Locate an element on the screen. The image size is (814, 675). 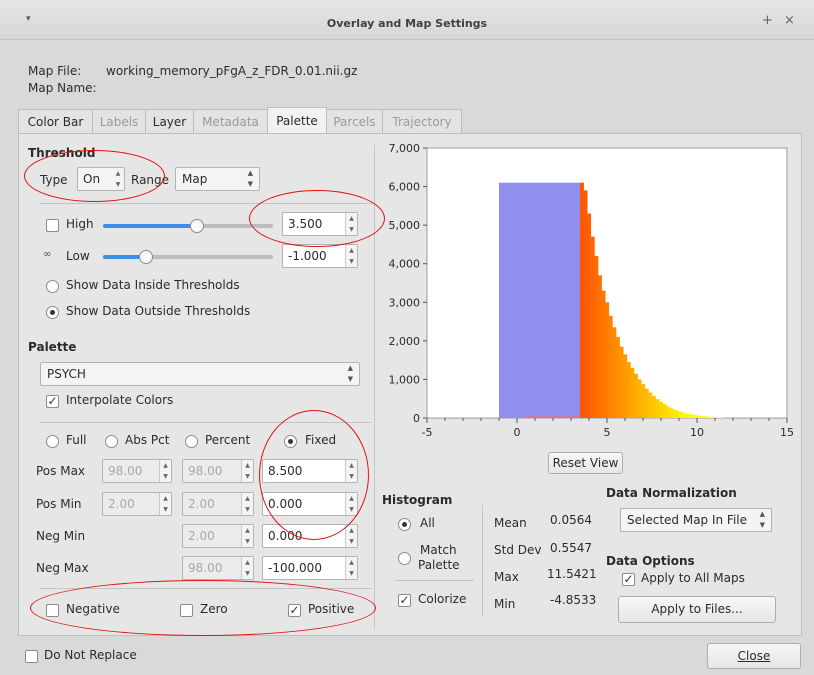
y-tick-label: 3,000 is located at coordinates (405, 302).